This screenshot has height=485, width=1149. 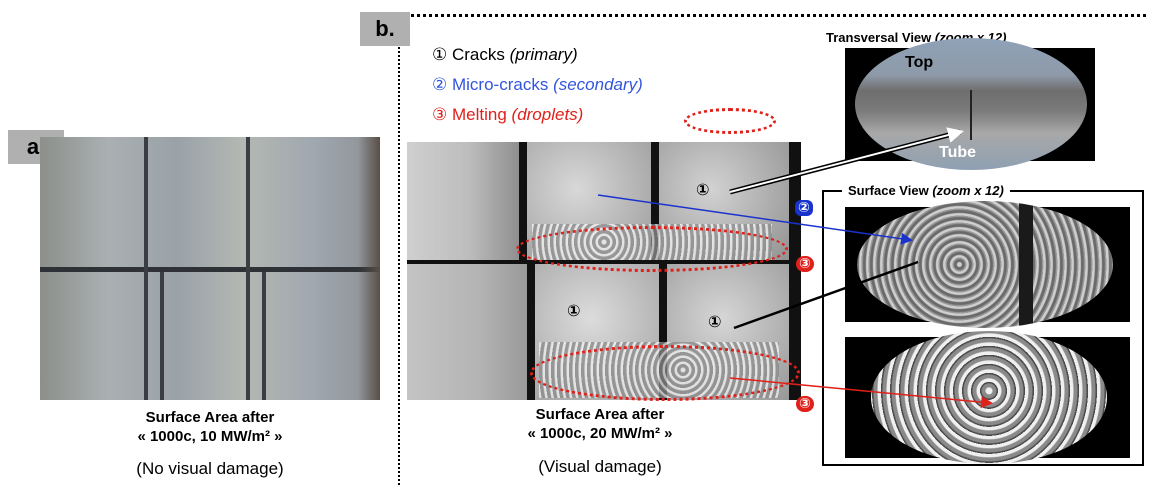 I want to click on transversal-tube-label: Tube, so click(x=958, y=152).